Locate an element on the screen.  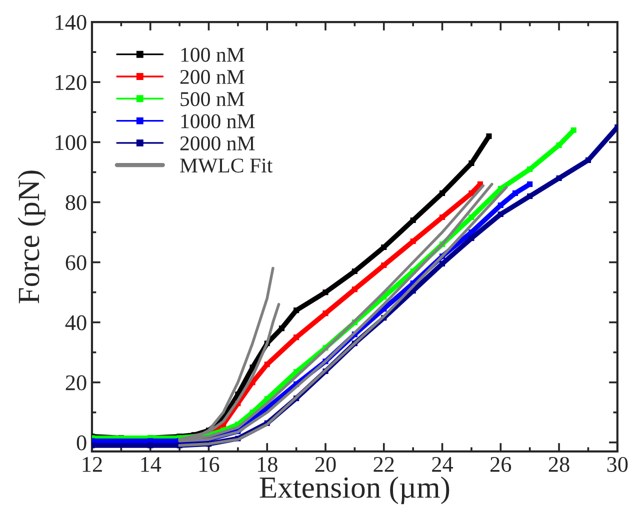
x-tick-label: 18 is located at coordinates (268, 464).